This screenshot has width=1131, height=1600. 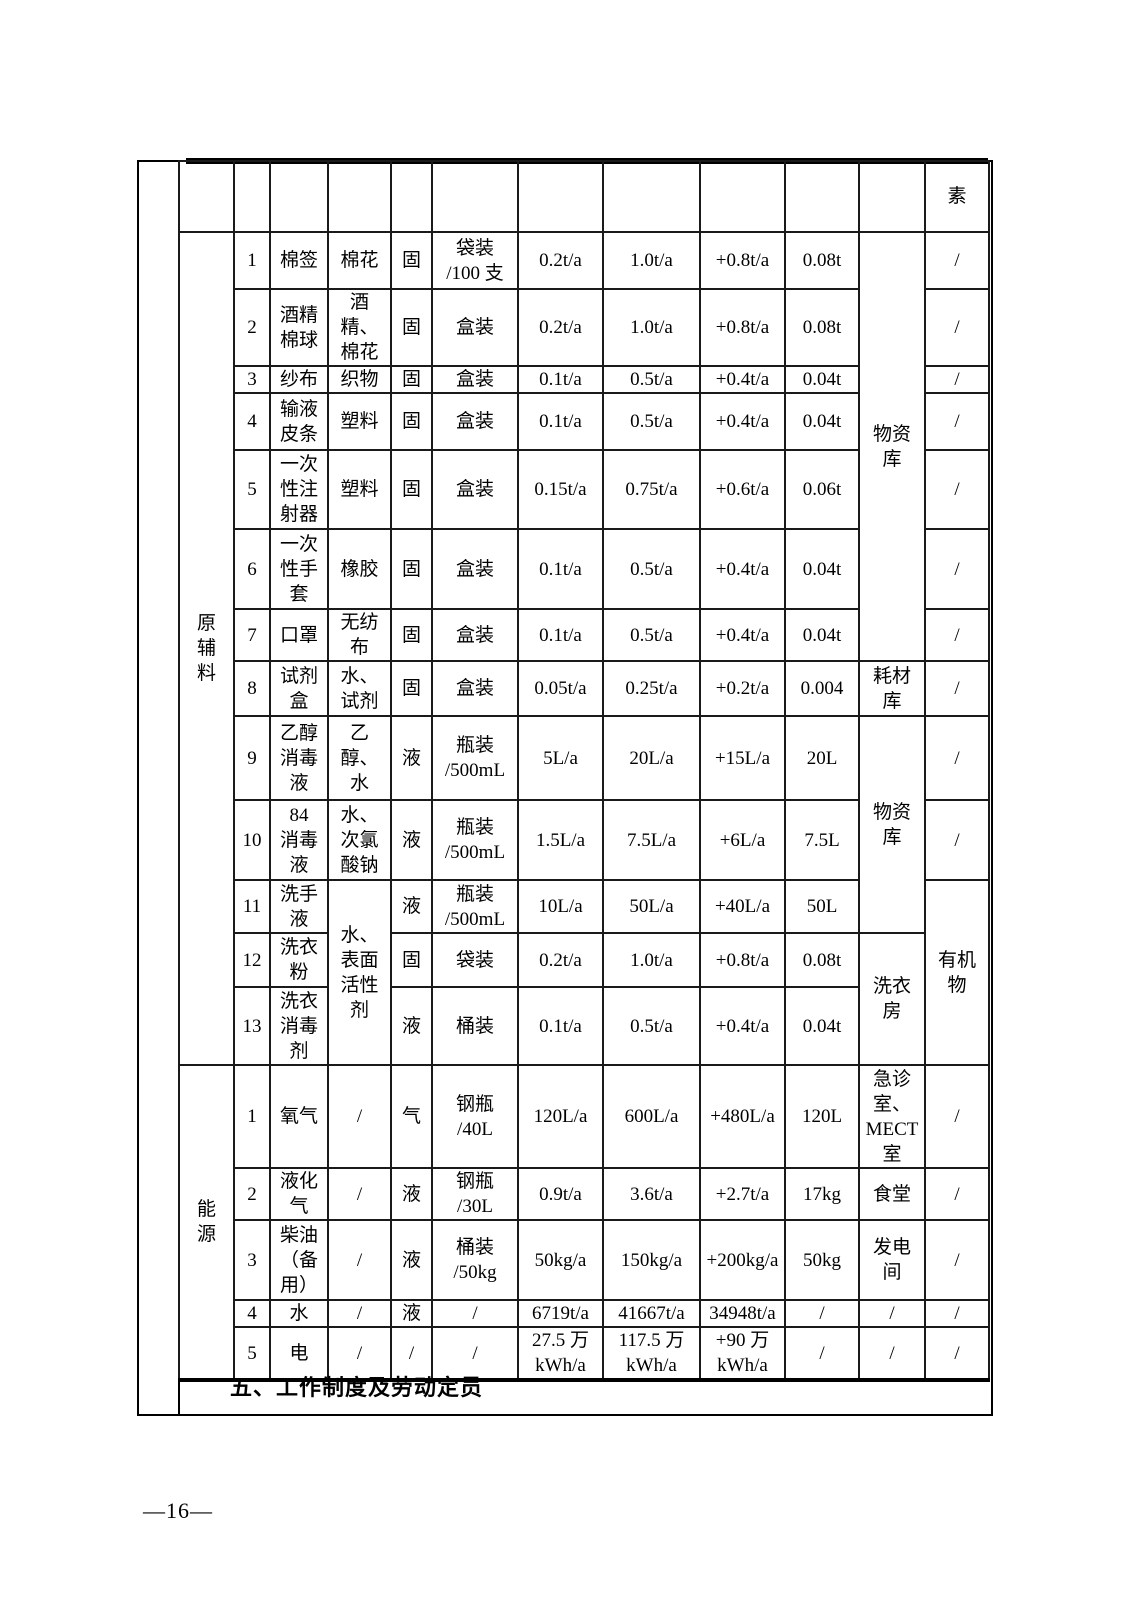 What do you see at coordinates (299, 1313) in the screenshot?
I see `cell-name: 水` at bounding box center [299, 1313].